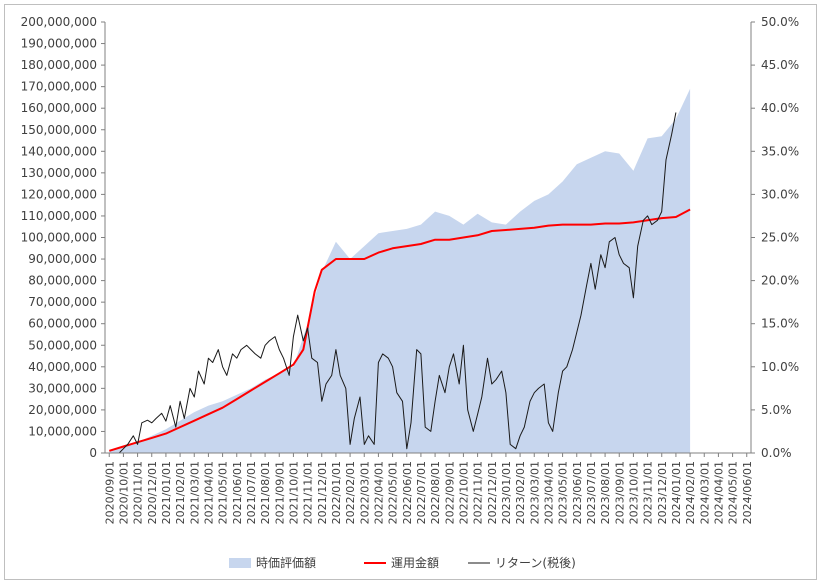 The image size is (822, 586). I want to click on x-tick-label: 2023/08/01, so click(605, 492).